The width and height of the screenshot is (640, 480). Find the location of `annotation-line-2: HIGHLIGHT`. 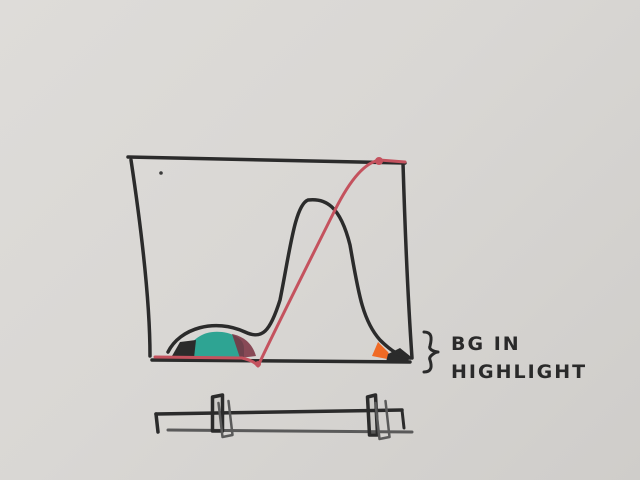

annotation-line-2: HIGHLIGHT is located at coordinates (519, 372).